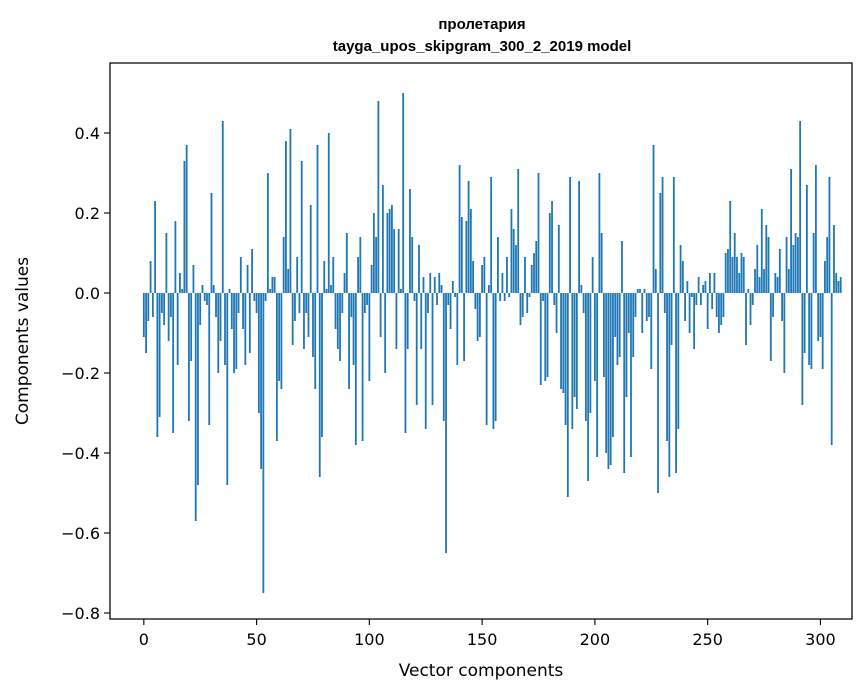 This screenshot has height=696, width=867. I want to click on y-tick-label: −0.2, so click(80, 373).